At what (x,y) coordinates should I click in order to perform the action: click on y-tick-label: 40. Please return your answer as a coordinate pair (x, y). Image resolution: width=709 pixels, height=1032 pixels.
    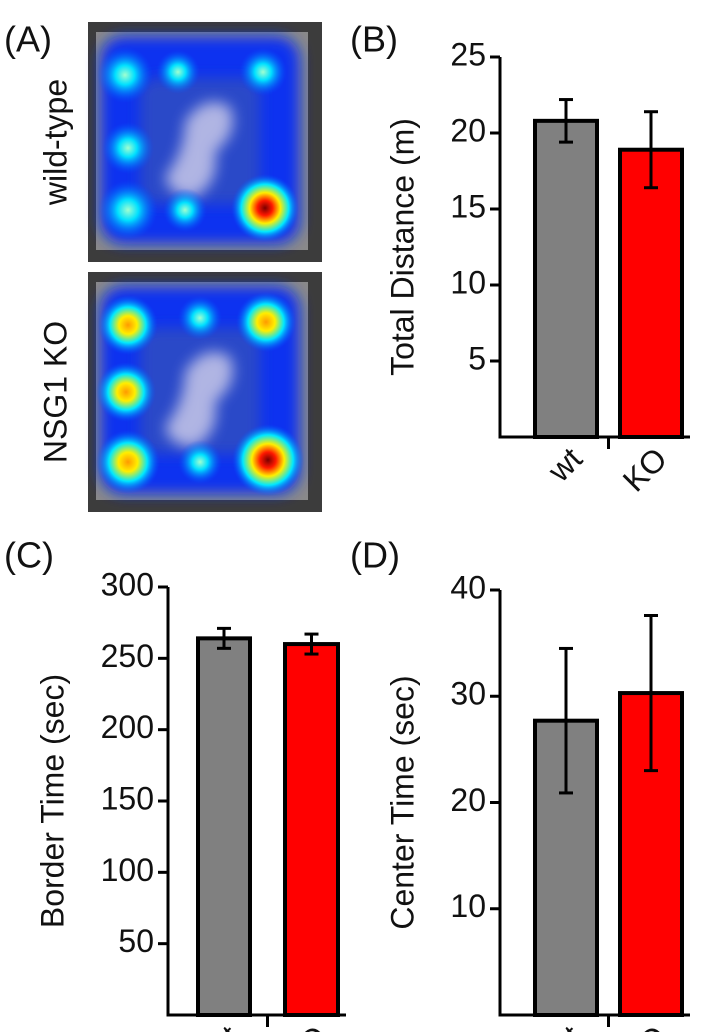
    Looking at the image, I should click on (468, 587).